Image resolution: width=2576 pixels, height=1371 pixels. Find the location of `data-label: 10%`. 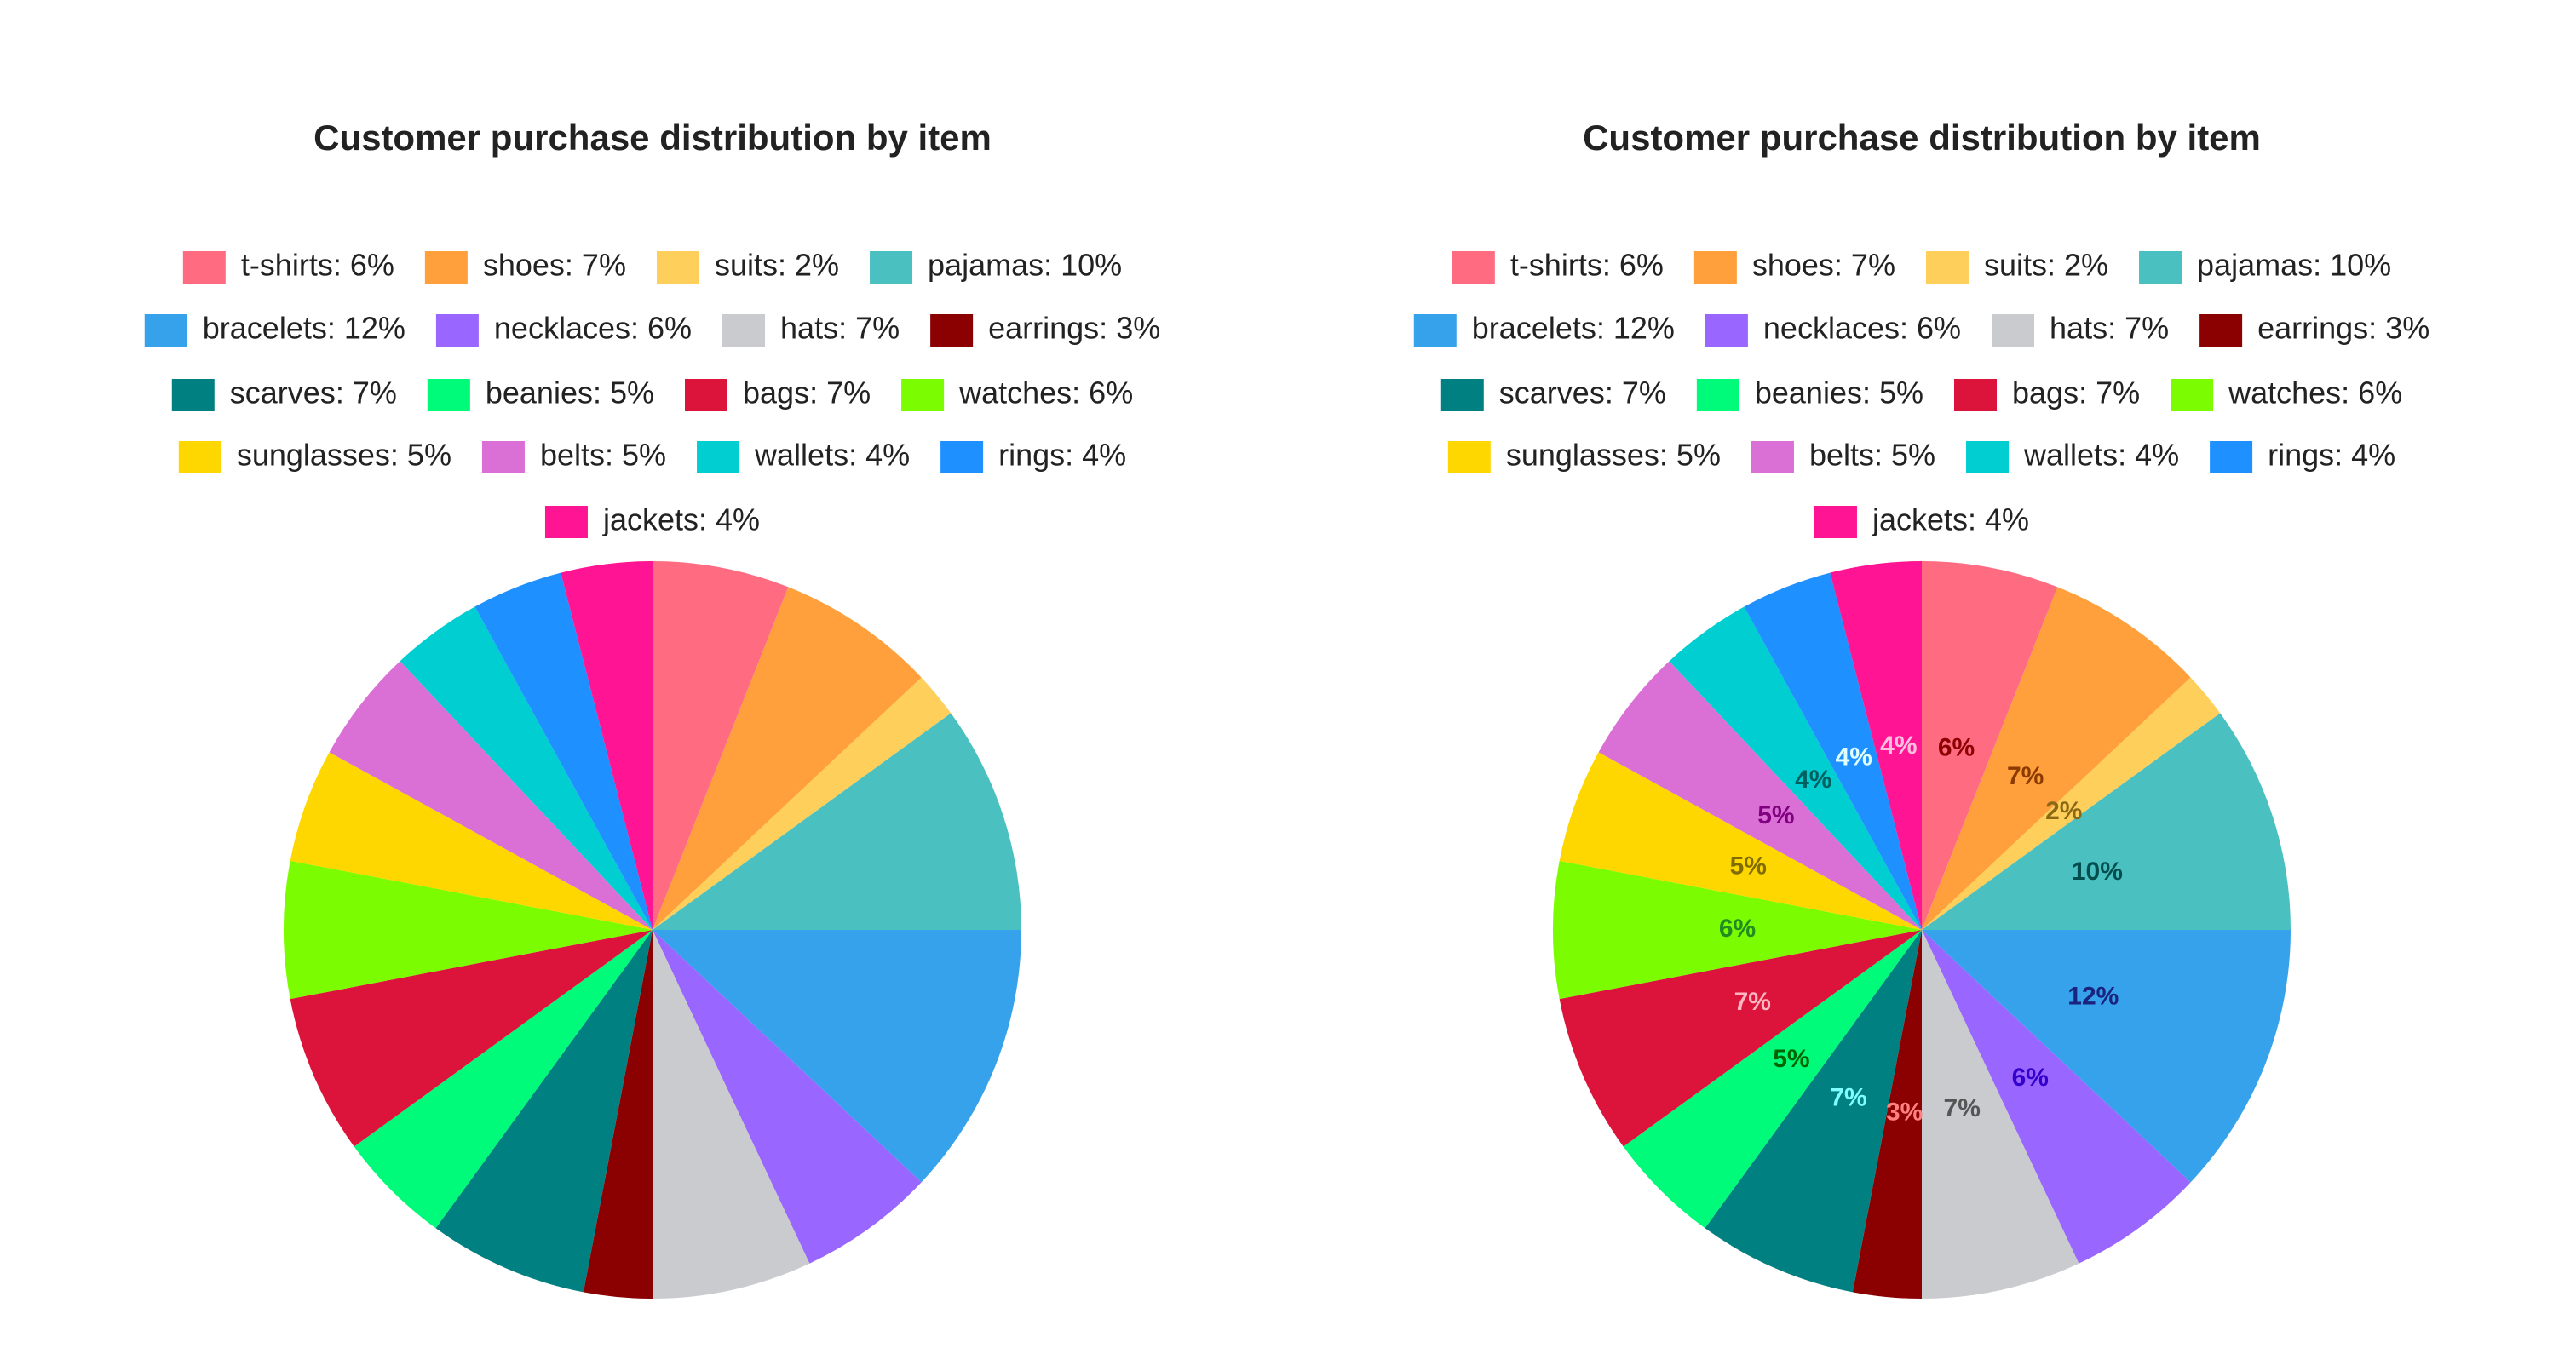

data-label: 10% is located at coordinates (2098, 872).